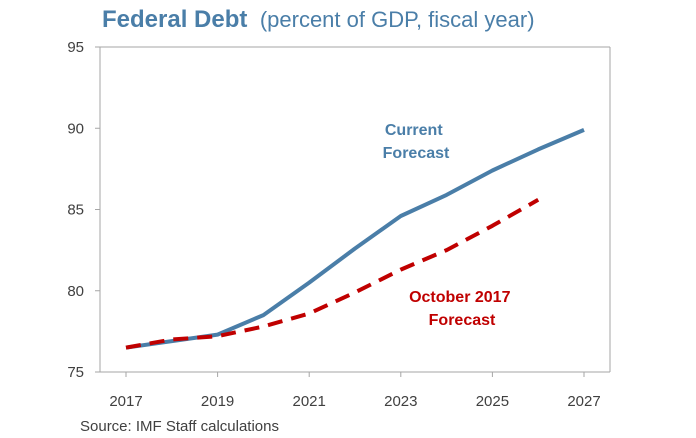  I want to click on x-tick-label: 2027, so click(583, 401).